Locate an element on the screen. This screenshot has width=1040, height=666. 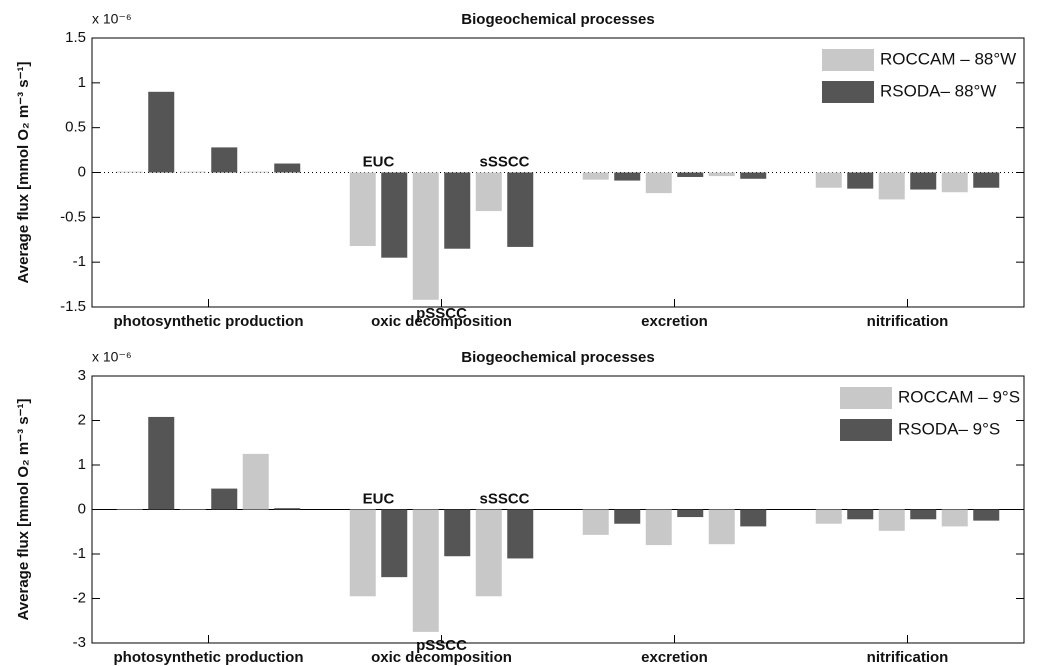
y-tick-label: 0.5 is located at coordinates (75, 127).